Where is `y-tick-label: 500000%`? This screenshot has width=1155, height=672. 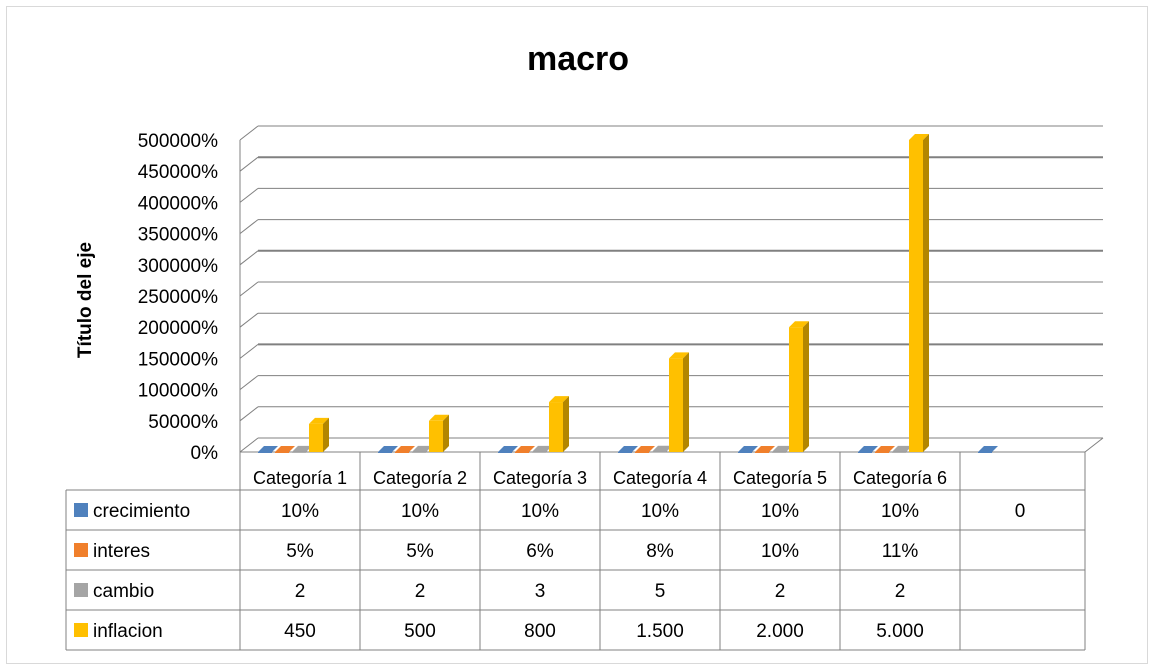
y-tick-label: 500000% is located at coordinates (178, 141).